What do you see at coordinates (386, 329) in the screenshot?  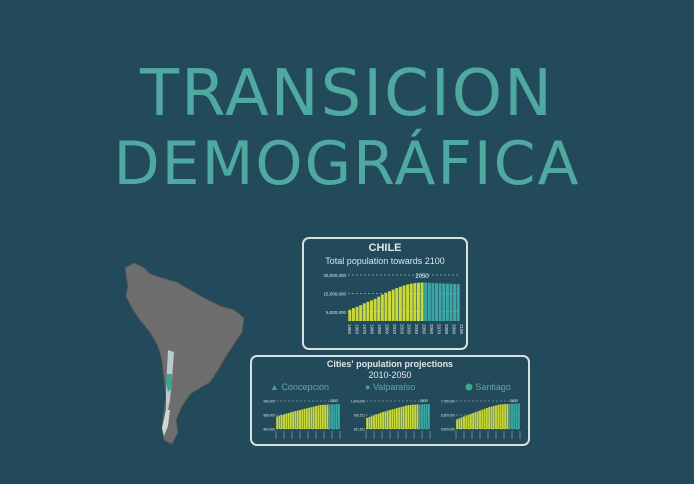 I see `x-tick-label: 2000` at bounding box center [386, 329].